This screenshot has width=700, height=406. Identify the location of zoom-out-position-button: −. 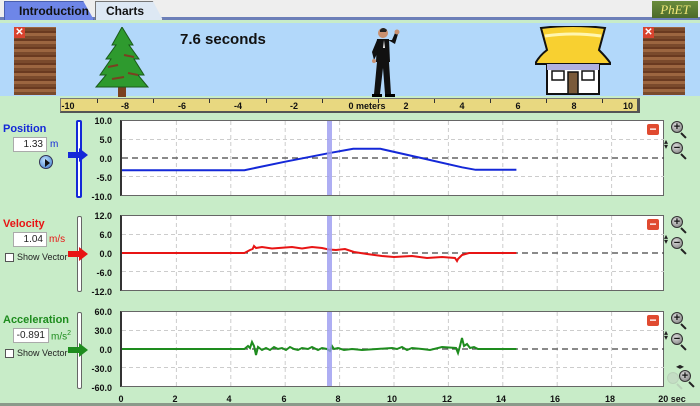
(680, 151).